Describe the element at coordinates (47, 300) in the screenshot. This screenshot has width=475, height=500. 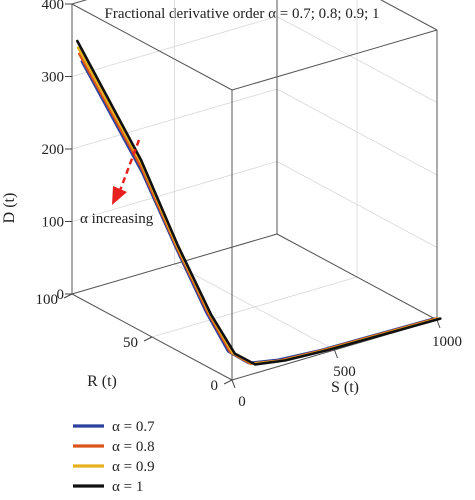
I see `y-tick-label: 100` at that location.